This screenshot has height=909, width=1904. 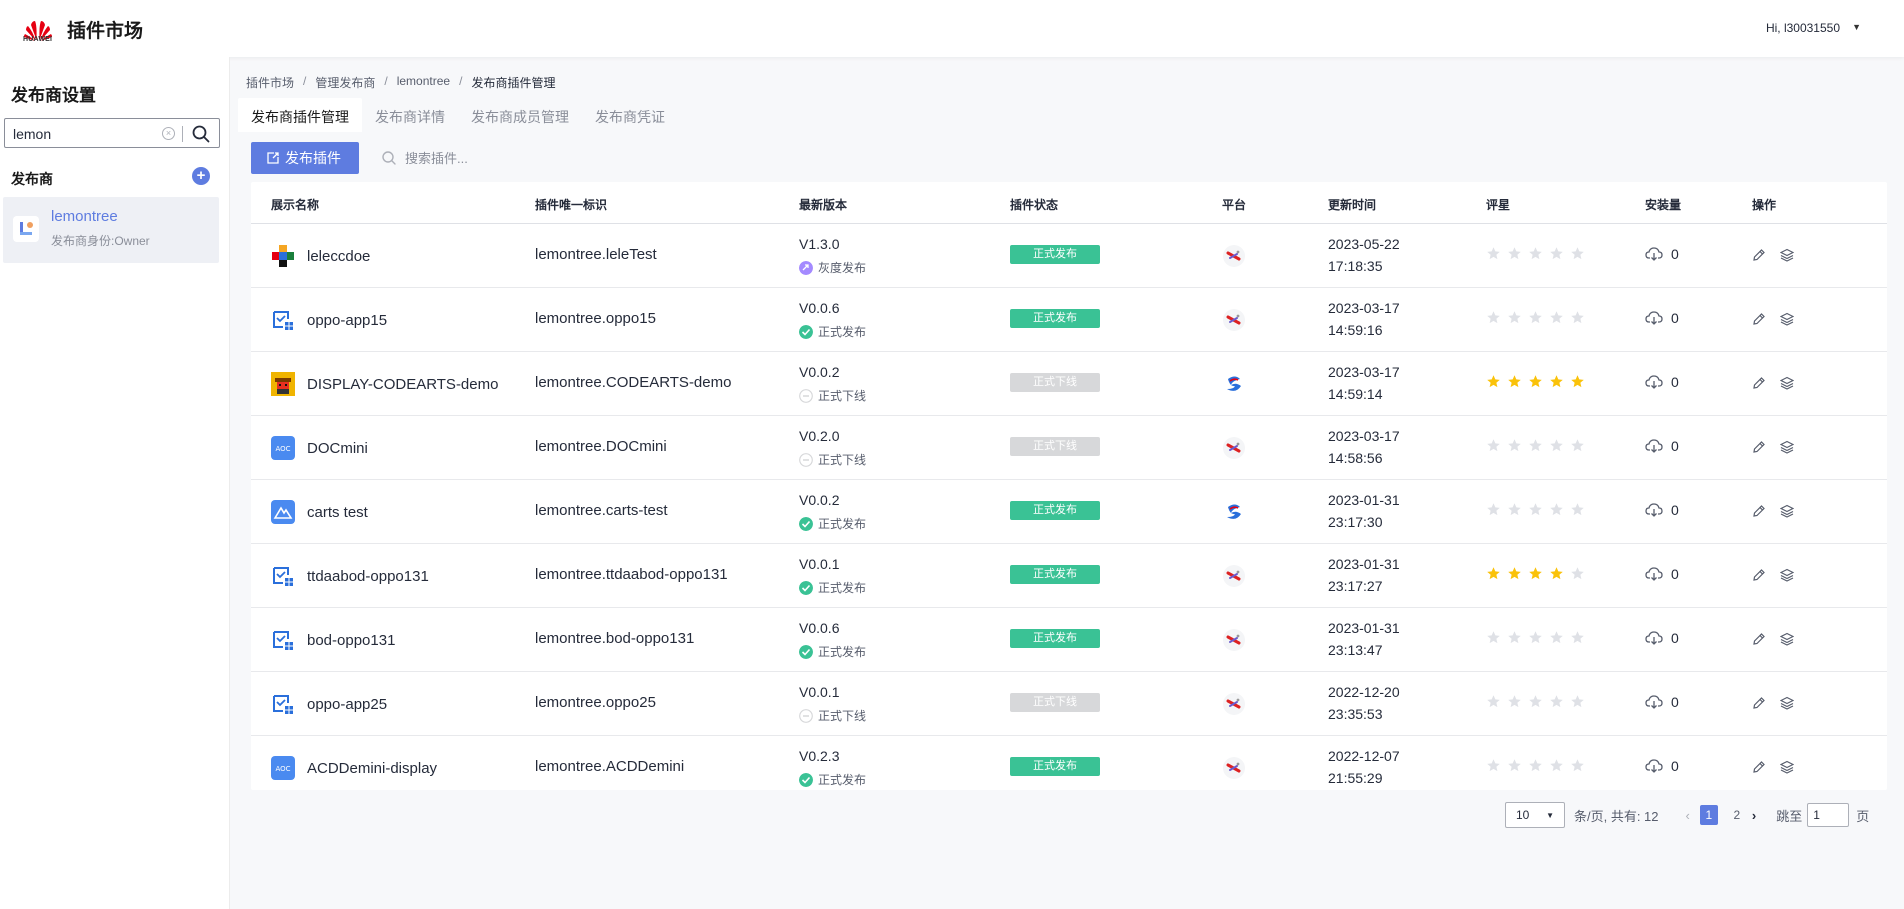 What do you see at coordinates (630, 117) in the screenshot?
I see `tab-credentials: 发布商凭证` at bounding box center [630, 117].